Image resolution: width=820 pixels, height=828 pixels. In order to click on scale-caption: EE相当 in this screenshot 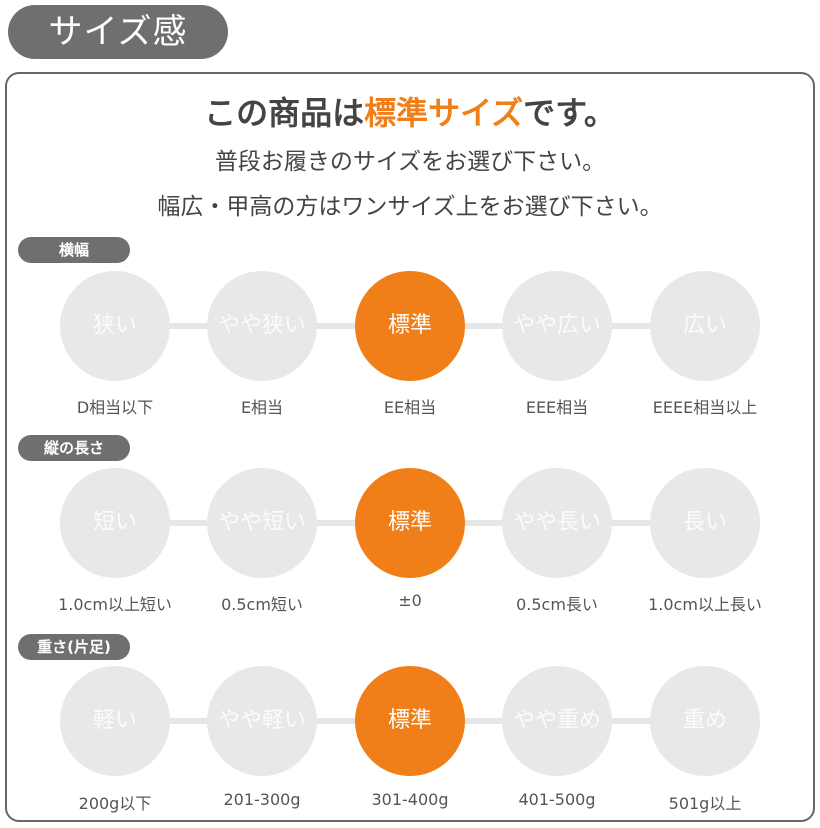, I will do `click(410, 407)`.